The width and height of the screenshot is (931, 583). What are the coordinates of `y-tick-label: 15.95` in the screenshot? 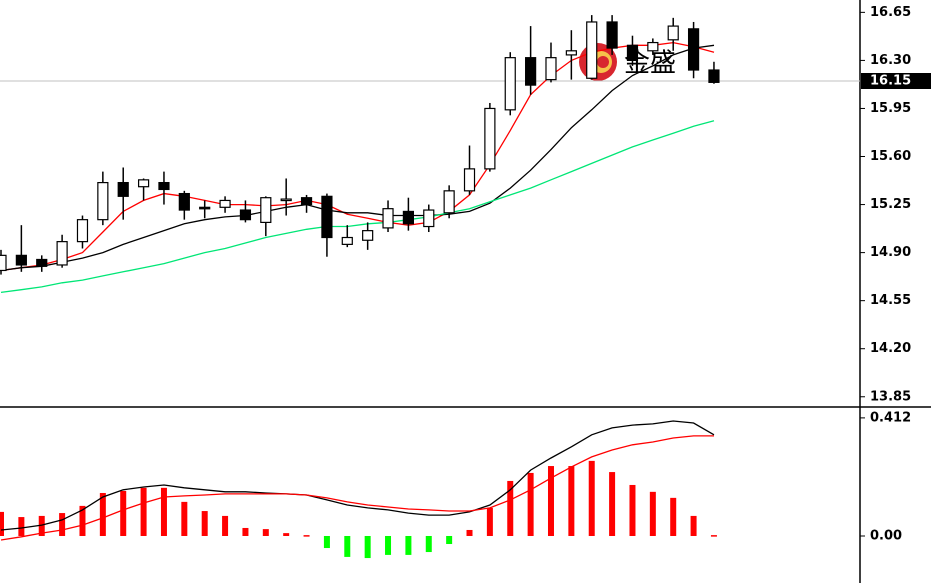 It's located at (890, 108).